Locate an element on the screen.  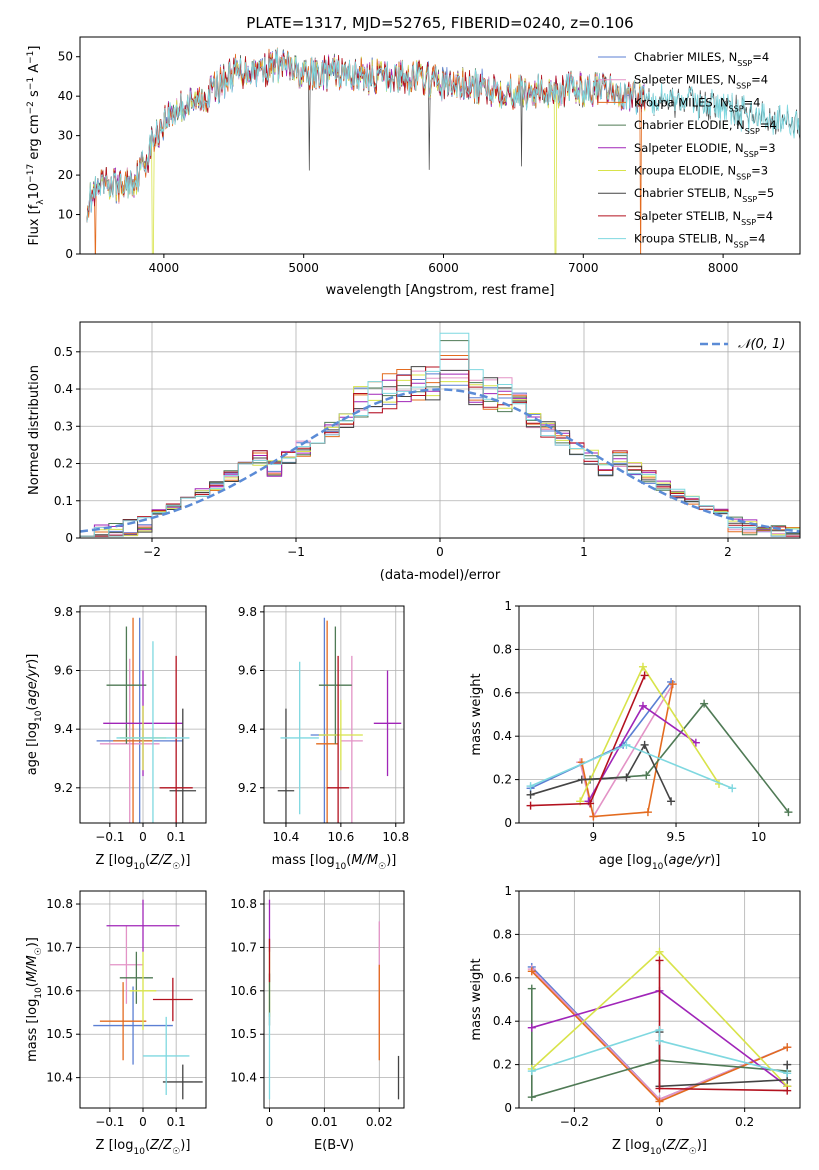
x-tick-label: 10.4 is located at coordinates (286, 837).